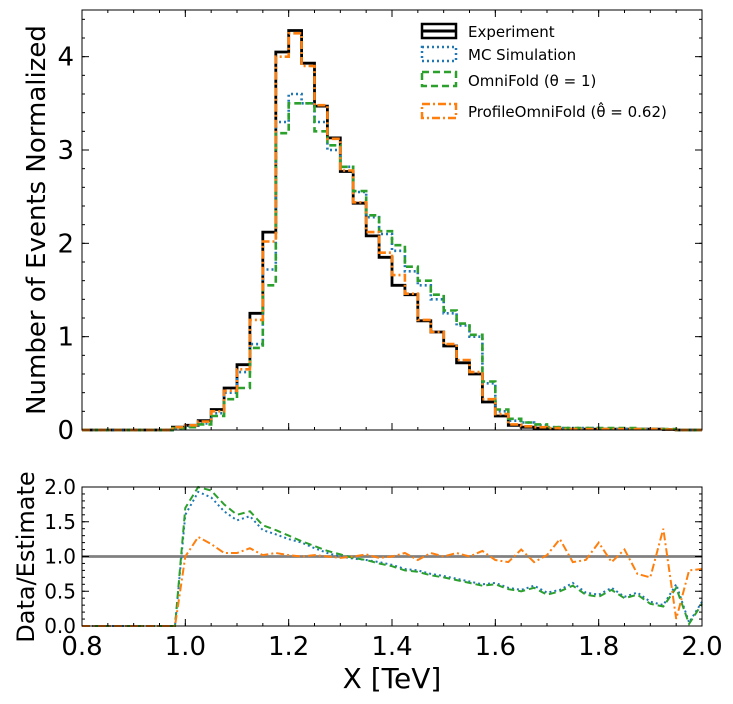  What do you see at coordinates (65, 151) in the screenshot?
I see `top-ytick-label-3: 3` at bounding box center [65, 151].